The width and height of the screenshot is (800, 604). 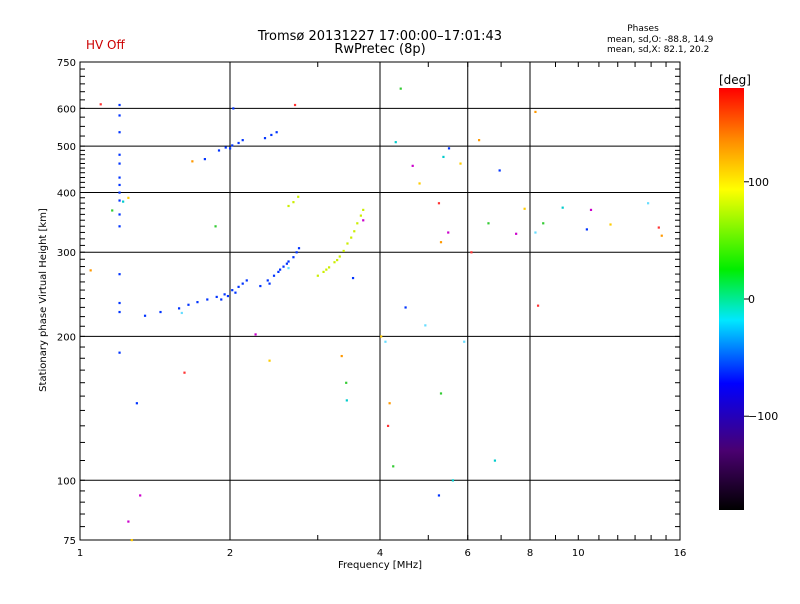 What do you see at coordinates (105, 45) in the screenshot?
I see `hv-status-label: HV Off` at bounding box center [105, 45].